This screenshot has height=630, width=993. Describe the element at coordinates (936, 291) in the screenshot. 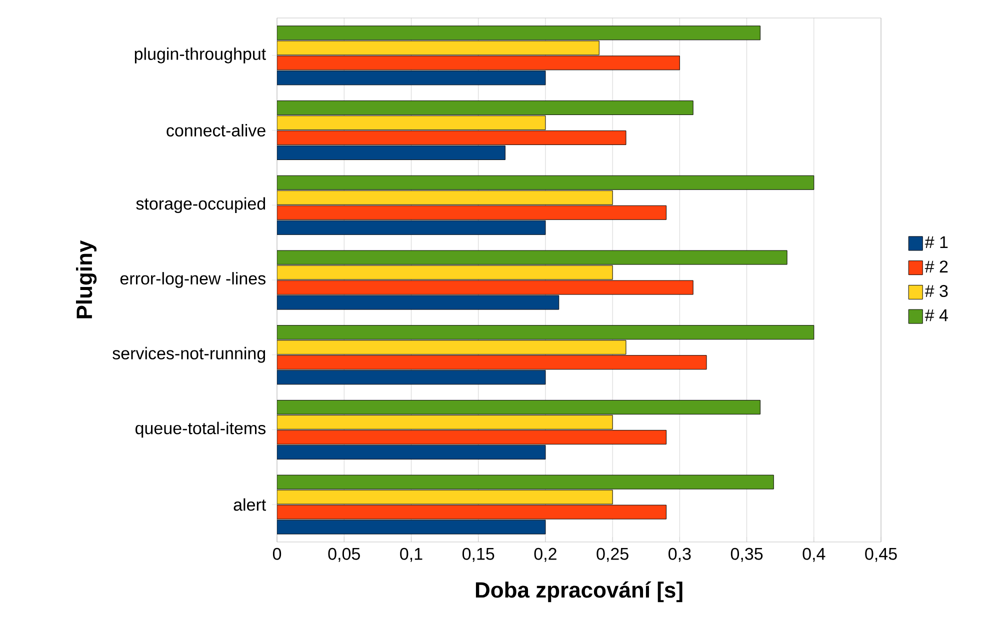

I see `legend-label: # 3` at that location.